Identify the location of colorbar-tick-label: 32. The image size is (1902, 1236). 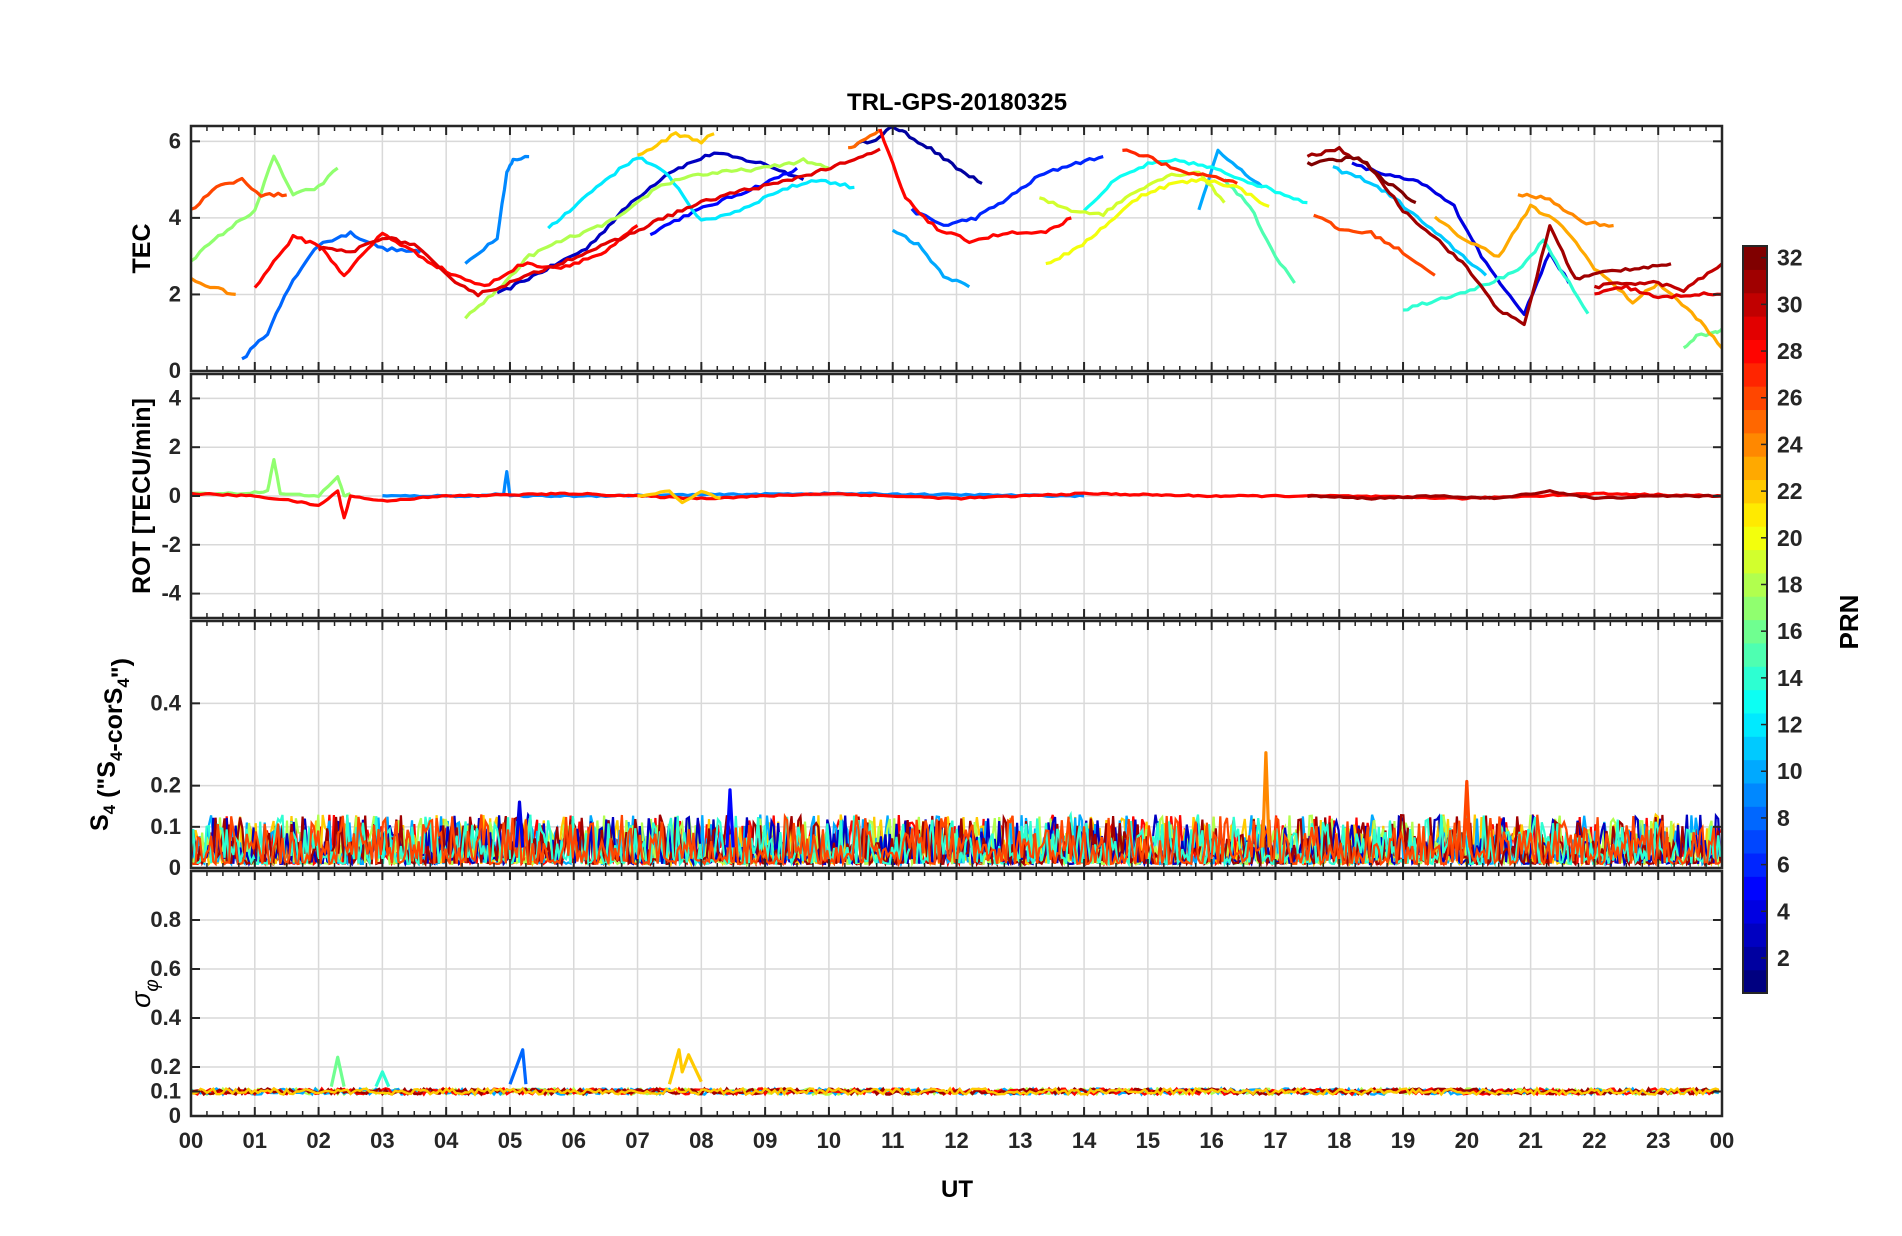
(1790, 258).